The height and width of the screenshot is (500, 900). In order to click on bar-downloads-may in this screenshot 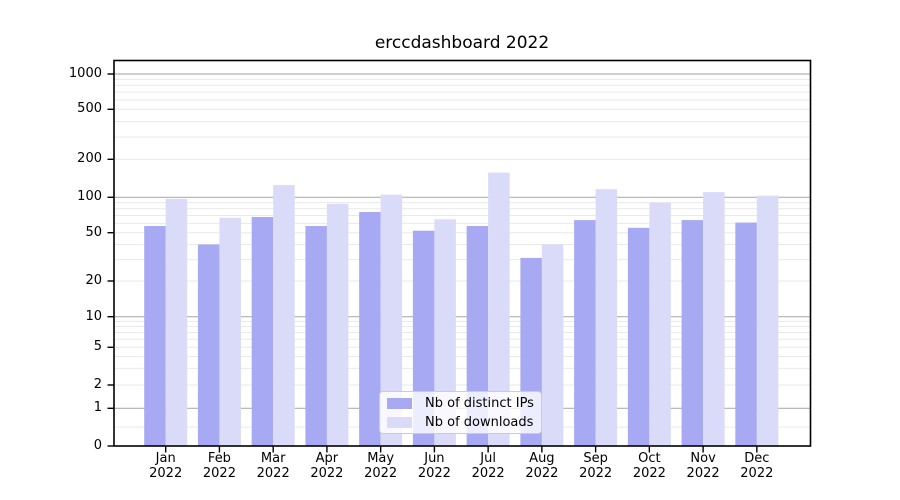, I will do `click(391, 320)`.